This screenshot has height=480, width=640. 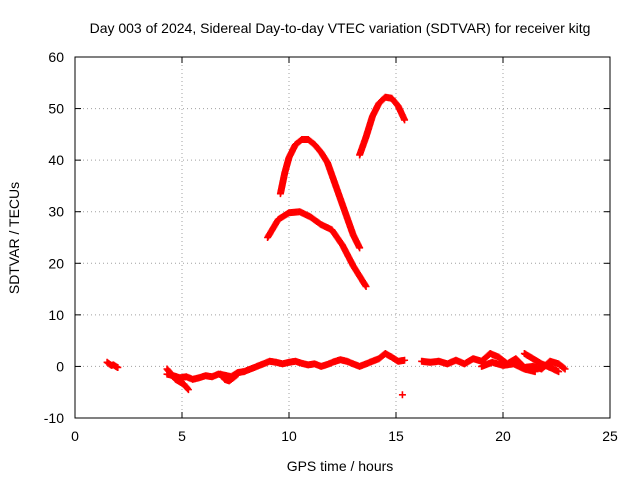 I want to click on y-axis-label: SDTVAR / TECUs, so click(x=14, y=238).